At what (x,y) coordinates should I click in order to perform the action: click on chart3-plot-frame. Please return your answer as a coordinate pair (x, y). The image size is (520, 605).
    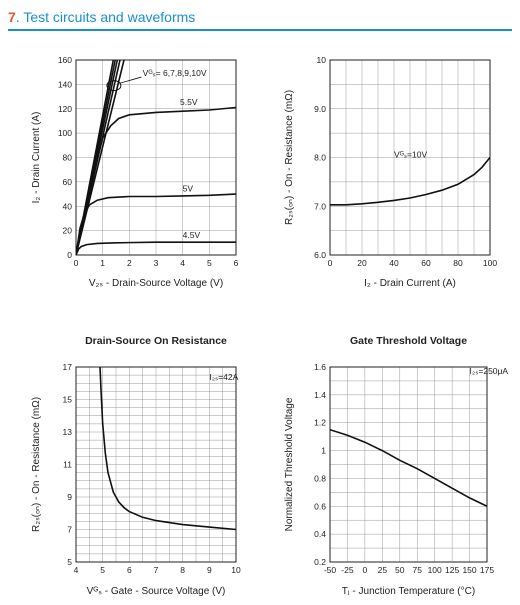
    Looking at the image, I should click on (156, 464).